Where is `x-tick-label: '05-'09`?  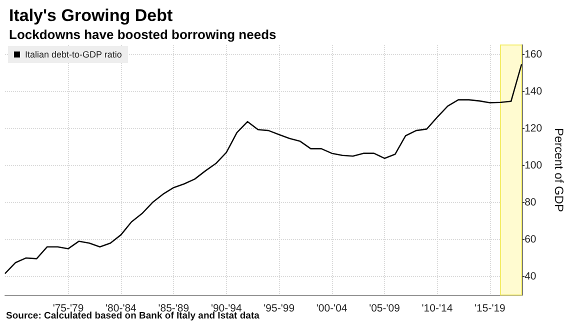
x-tick-label: '05-'09 is located at coordinates (384, 308).